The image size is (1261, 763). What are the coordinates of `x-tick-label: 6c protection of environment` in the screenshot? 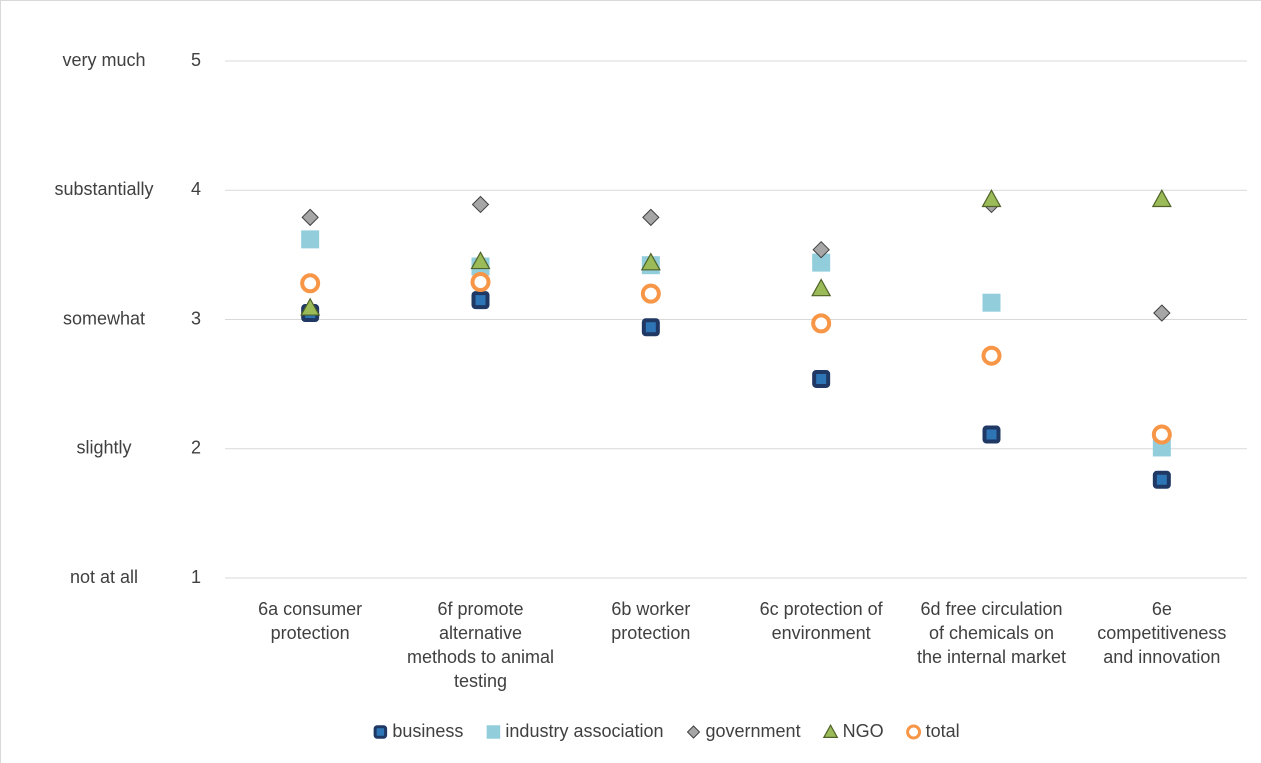 It's located at (821, 621).